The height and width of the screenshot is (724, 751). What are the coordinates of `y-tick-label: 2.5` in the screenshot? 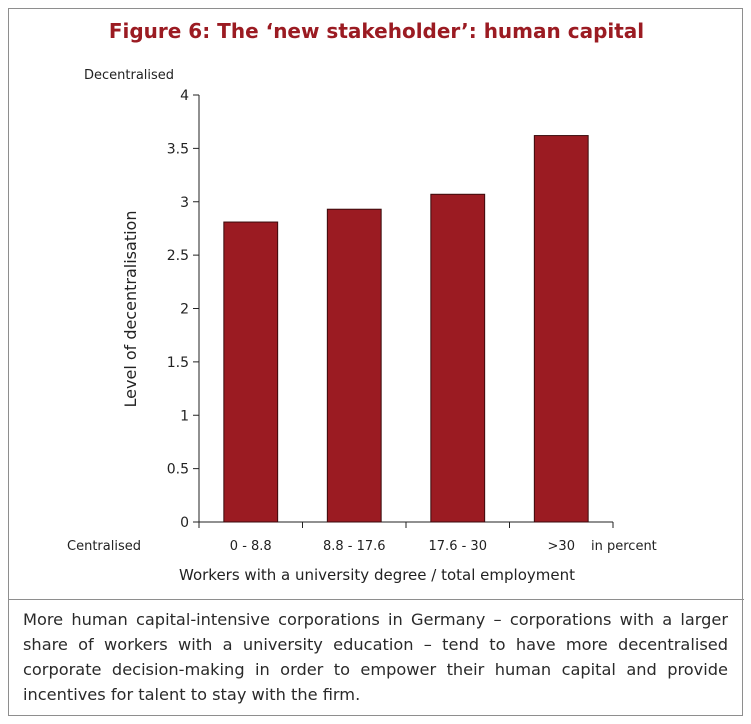 It's located at (178, 256).